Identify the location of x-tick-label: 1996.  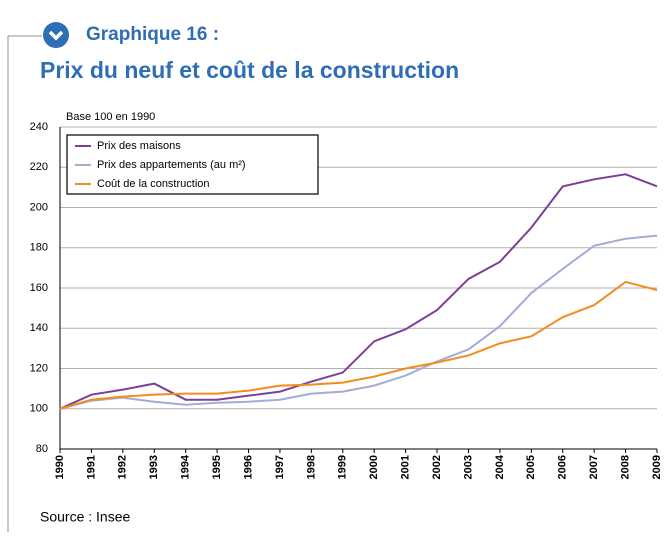
(248, 467).